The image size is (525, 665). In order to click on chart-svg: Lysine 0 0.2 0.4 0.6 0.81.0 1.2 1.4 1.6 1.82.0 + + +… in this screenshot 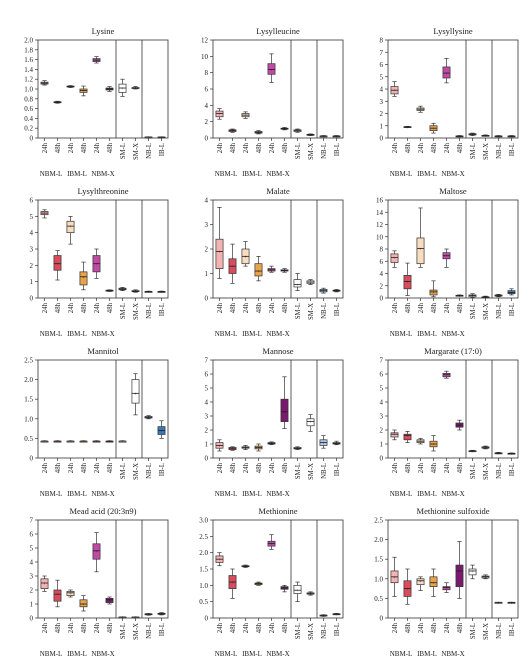, I will do `click(96, 102)`.